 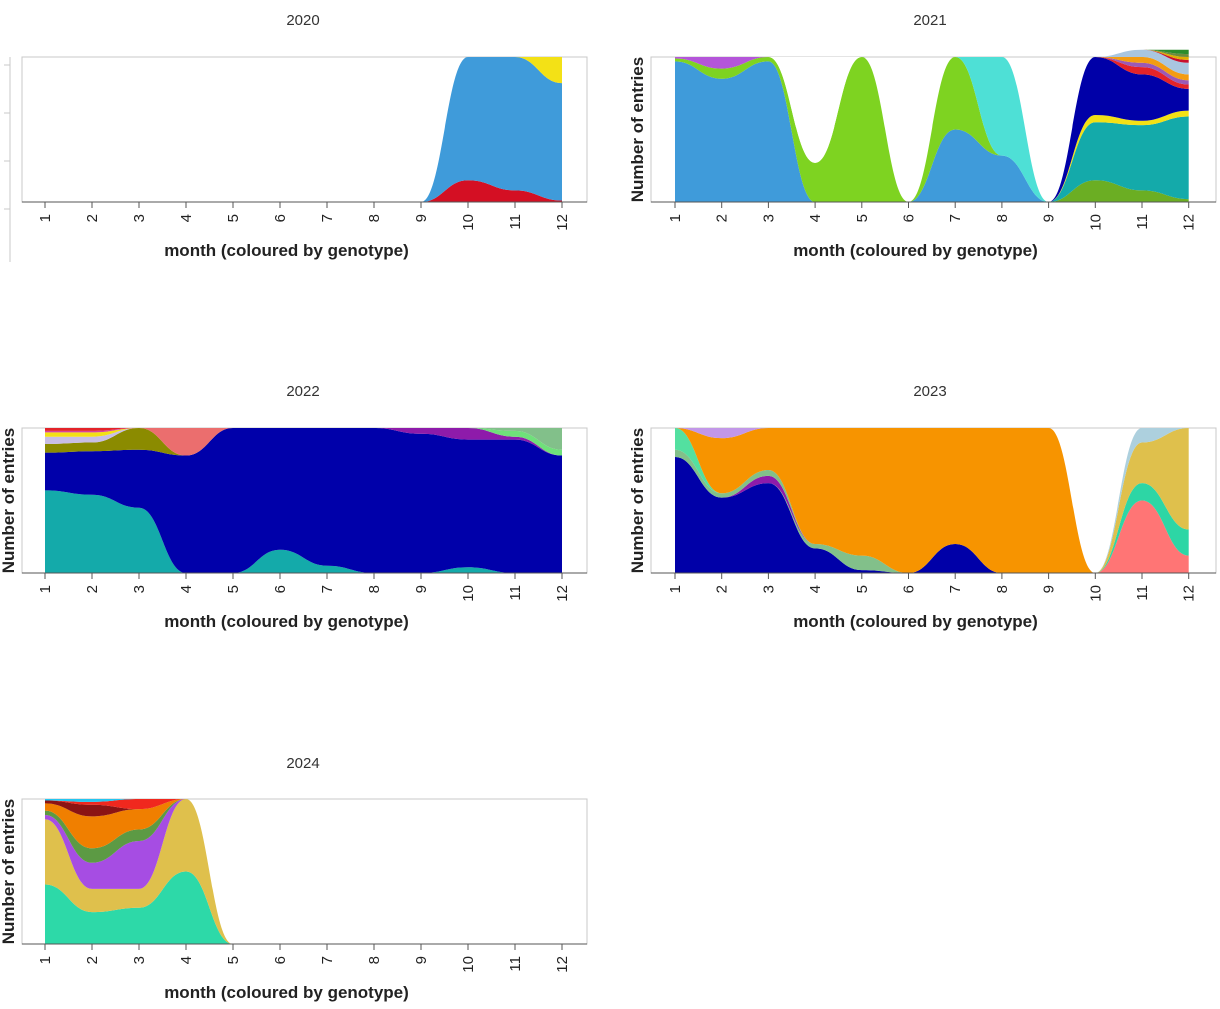 I want to click on chart-title: 2020, so click(x=303, y=20).